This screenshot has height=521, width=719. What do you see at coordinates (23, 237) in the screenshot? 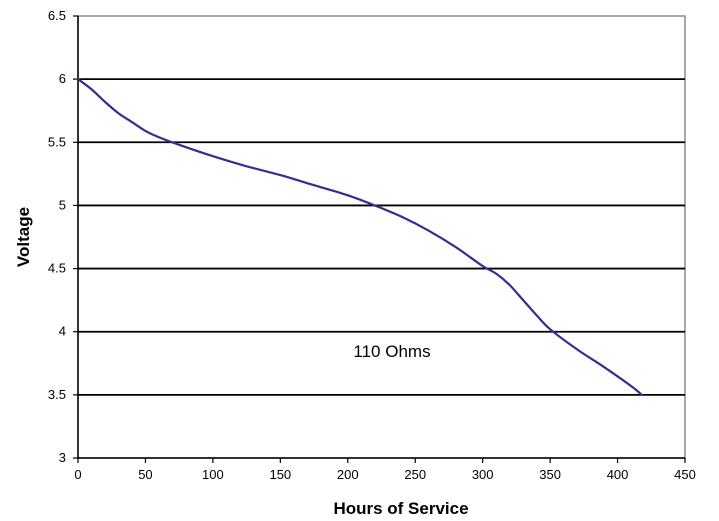
I see `y-axis-title: Voltage` at bounding box center [23, 237].